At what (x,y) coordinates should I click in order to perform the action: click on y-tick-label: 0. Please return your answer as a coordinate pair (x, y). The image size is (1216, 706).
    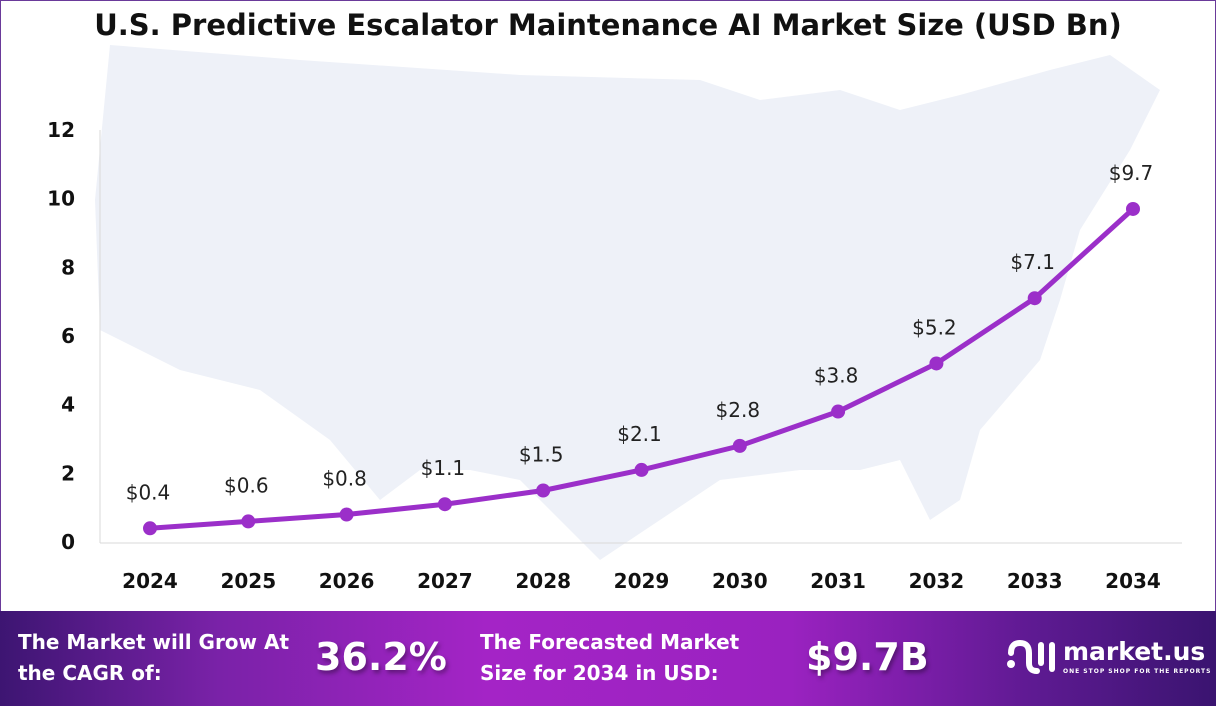
    Looking at the image, I should click on (68, 542).